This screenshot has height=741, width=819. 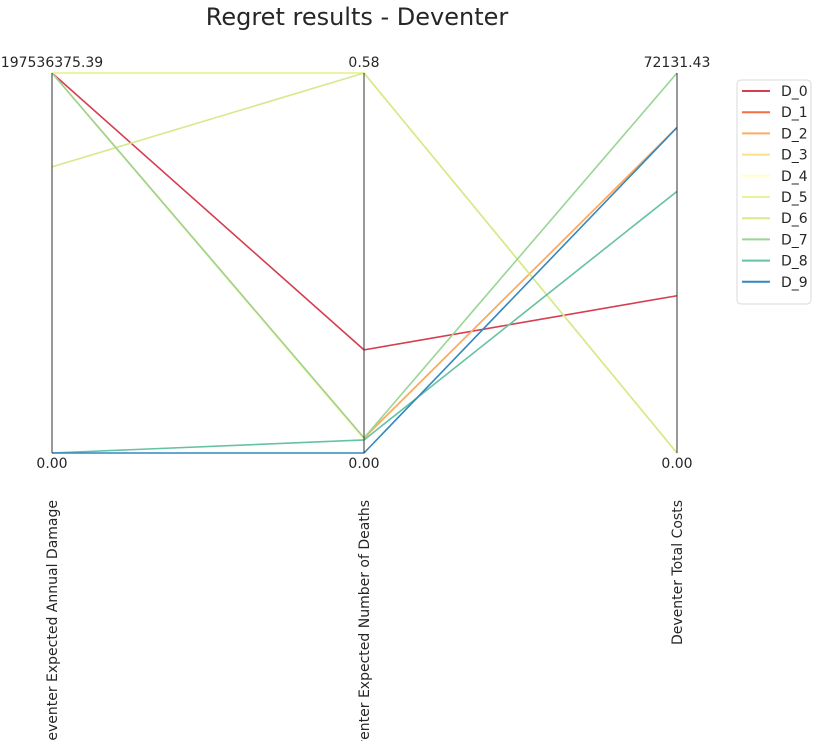 I want to click on axis-title-1: Deventer Expected Annual Damage, so click(x=53, y=620).